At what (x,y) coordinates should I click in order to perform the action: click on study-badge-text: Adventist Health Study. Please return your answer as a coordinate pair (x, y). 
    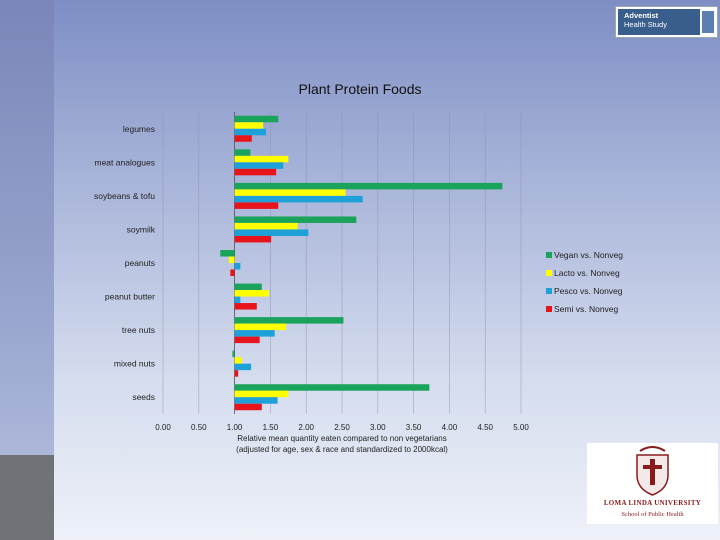
    Looking at the image, I should click on (659, 22).